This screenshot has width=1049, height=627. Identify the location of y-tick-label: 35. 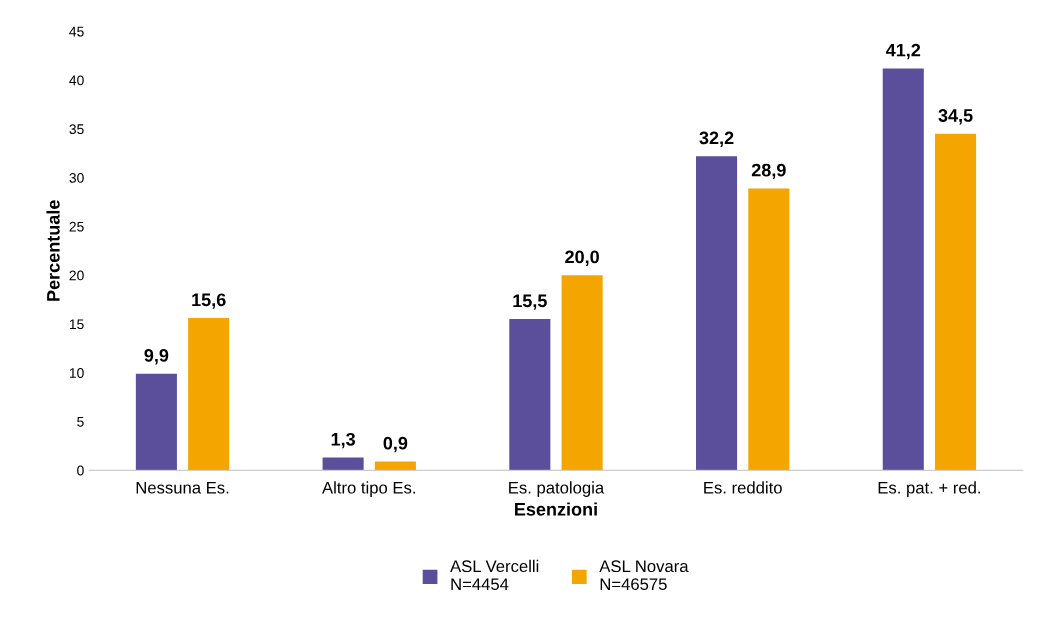
(76, 129).